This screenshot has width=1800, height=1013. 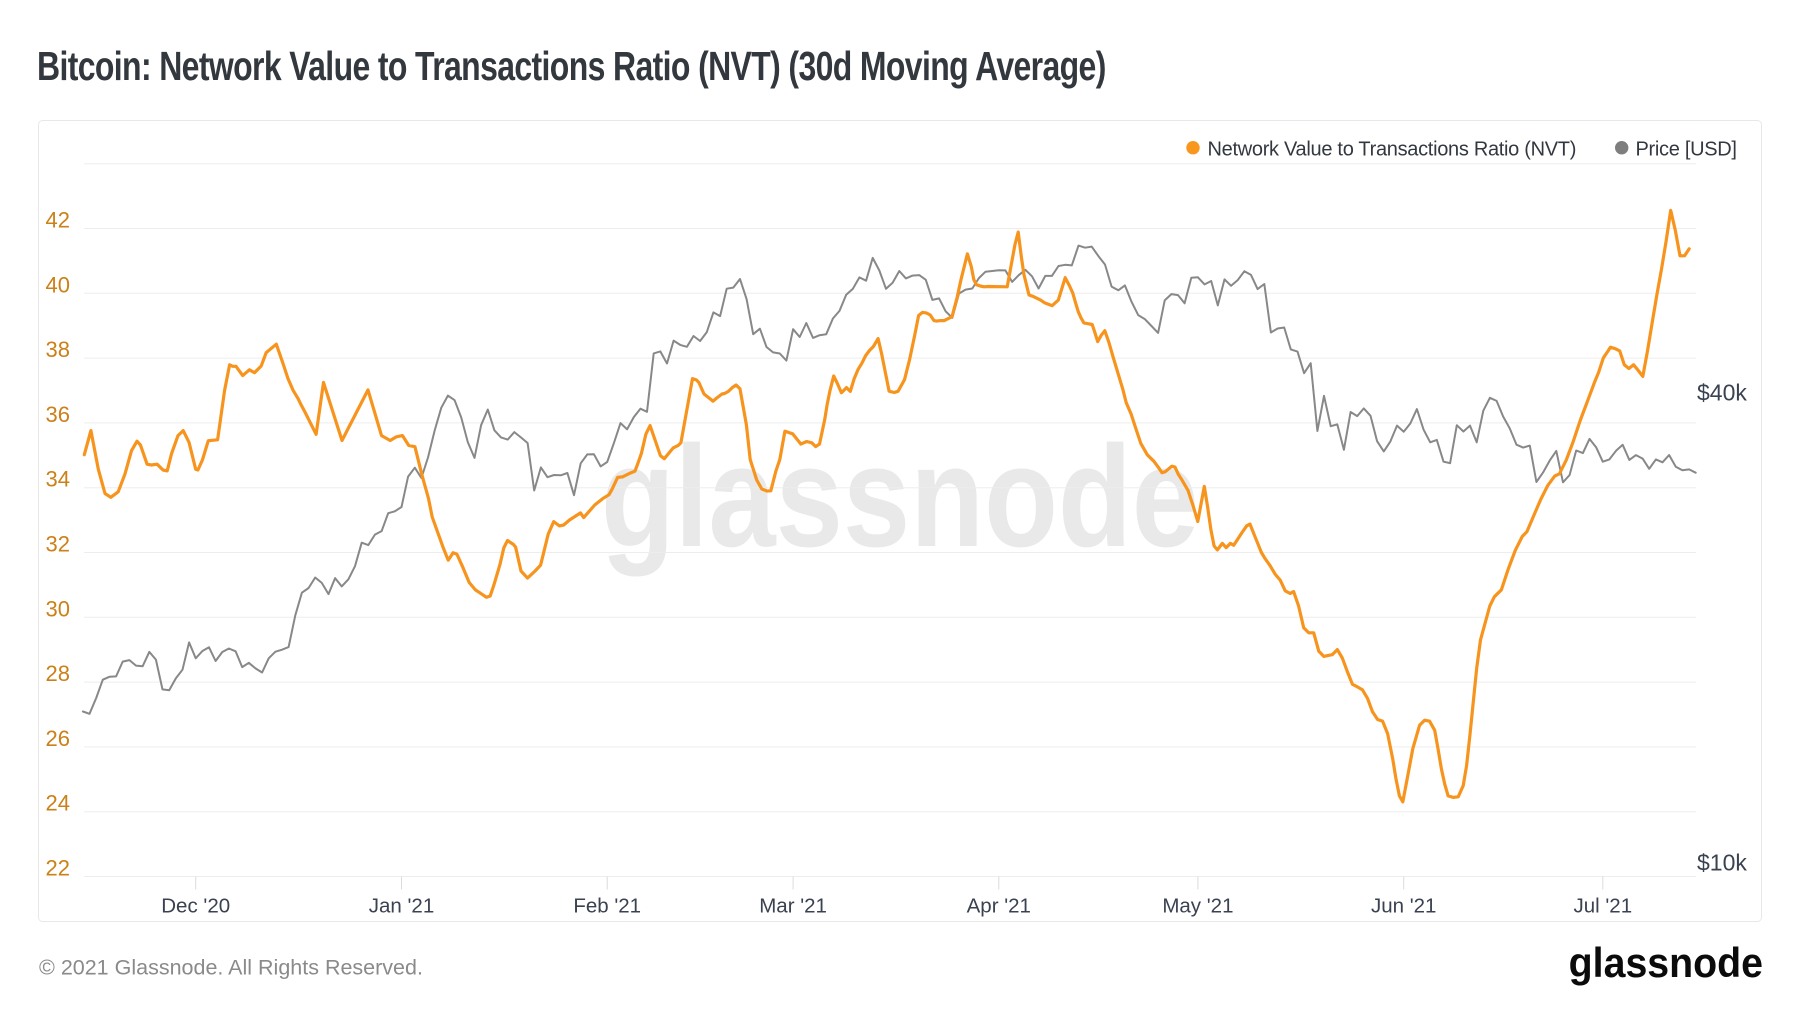 I want to click on svg-text: 30, so click(x=58, y=608).